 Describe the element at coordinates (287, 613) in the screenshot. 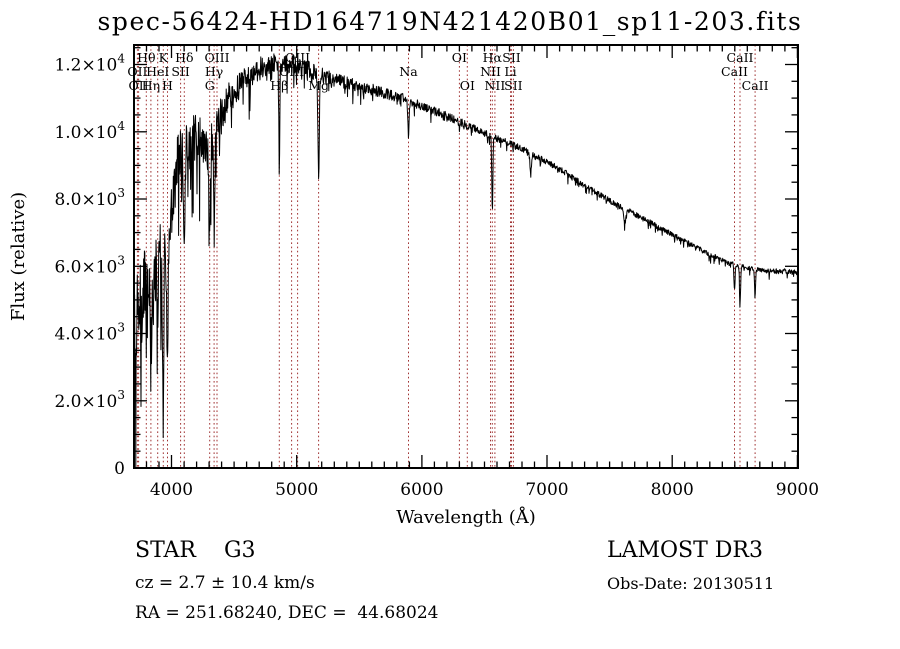

I see `footer-radec: RA = 251.68240, DEC = 44.68024` at that location.